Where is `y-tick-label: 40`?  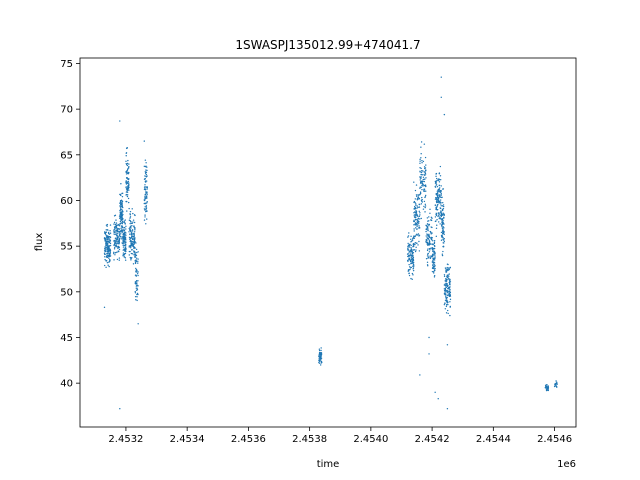 y-tick-label: 40 is located at coordinates (66, 384).